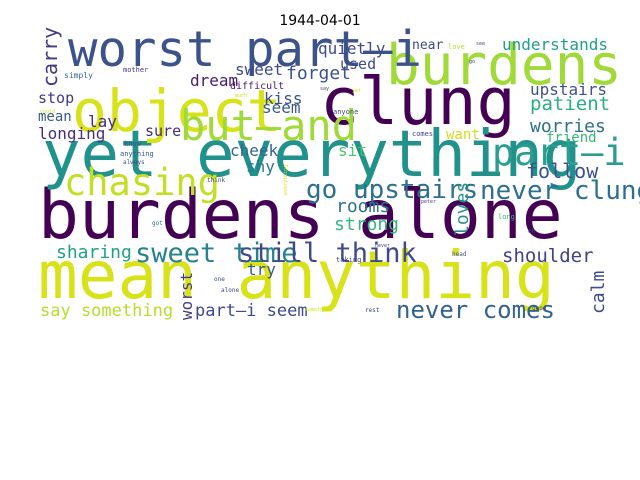 The width and height of the screenshot is (640, 480). Describe the element at coordinates (456, 47) in the screenshot. I see `word-50: love` at that location.